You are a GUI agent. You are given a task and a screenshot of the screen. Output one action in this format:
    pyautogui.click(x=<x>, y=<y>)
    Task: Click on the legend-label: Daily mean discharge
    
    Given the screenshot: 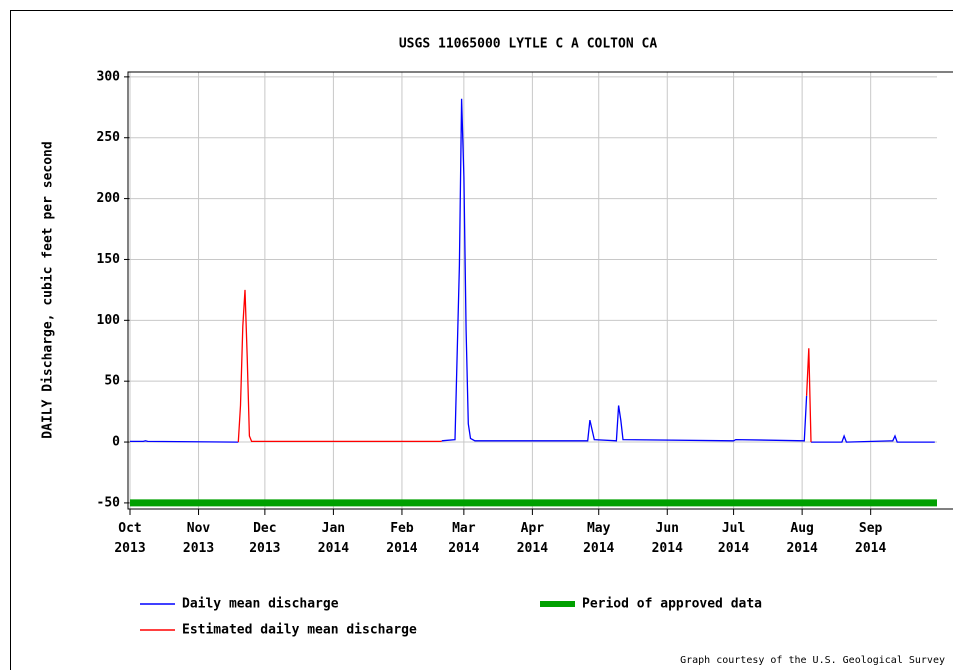 What is the action you would take?
    pyautogui.click(x=260, y=604)
    